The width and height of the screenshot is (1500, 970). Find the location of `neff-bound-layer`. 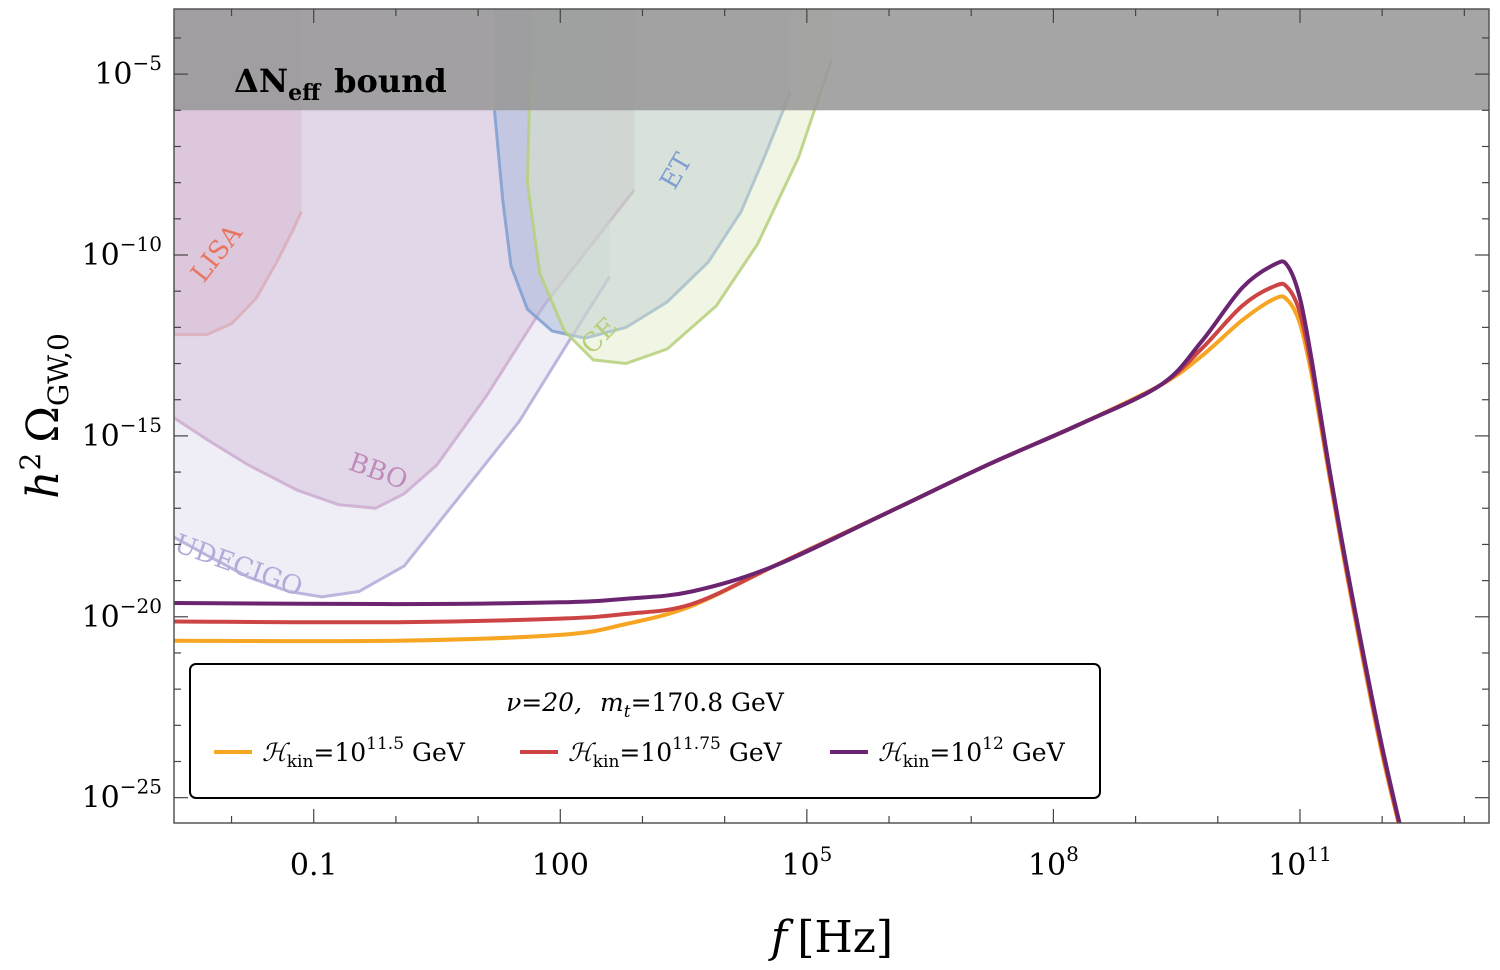

neff-bound-layer is located at coordinates (831, 60).